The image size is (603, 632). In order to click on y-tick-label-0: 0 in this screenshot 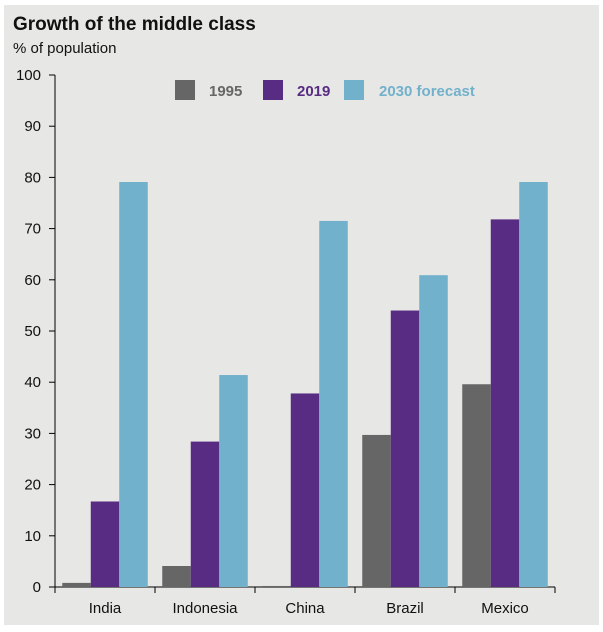, I will do `click(37, 587)`.